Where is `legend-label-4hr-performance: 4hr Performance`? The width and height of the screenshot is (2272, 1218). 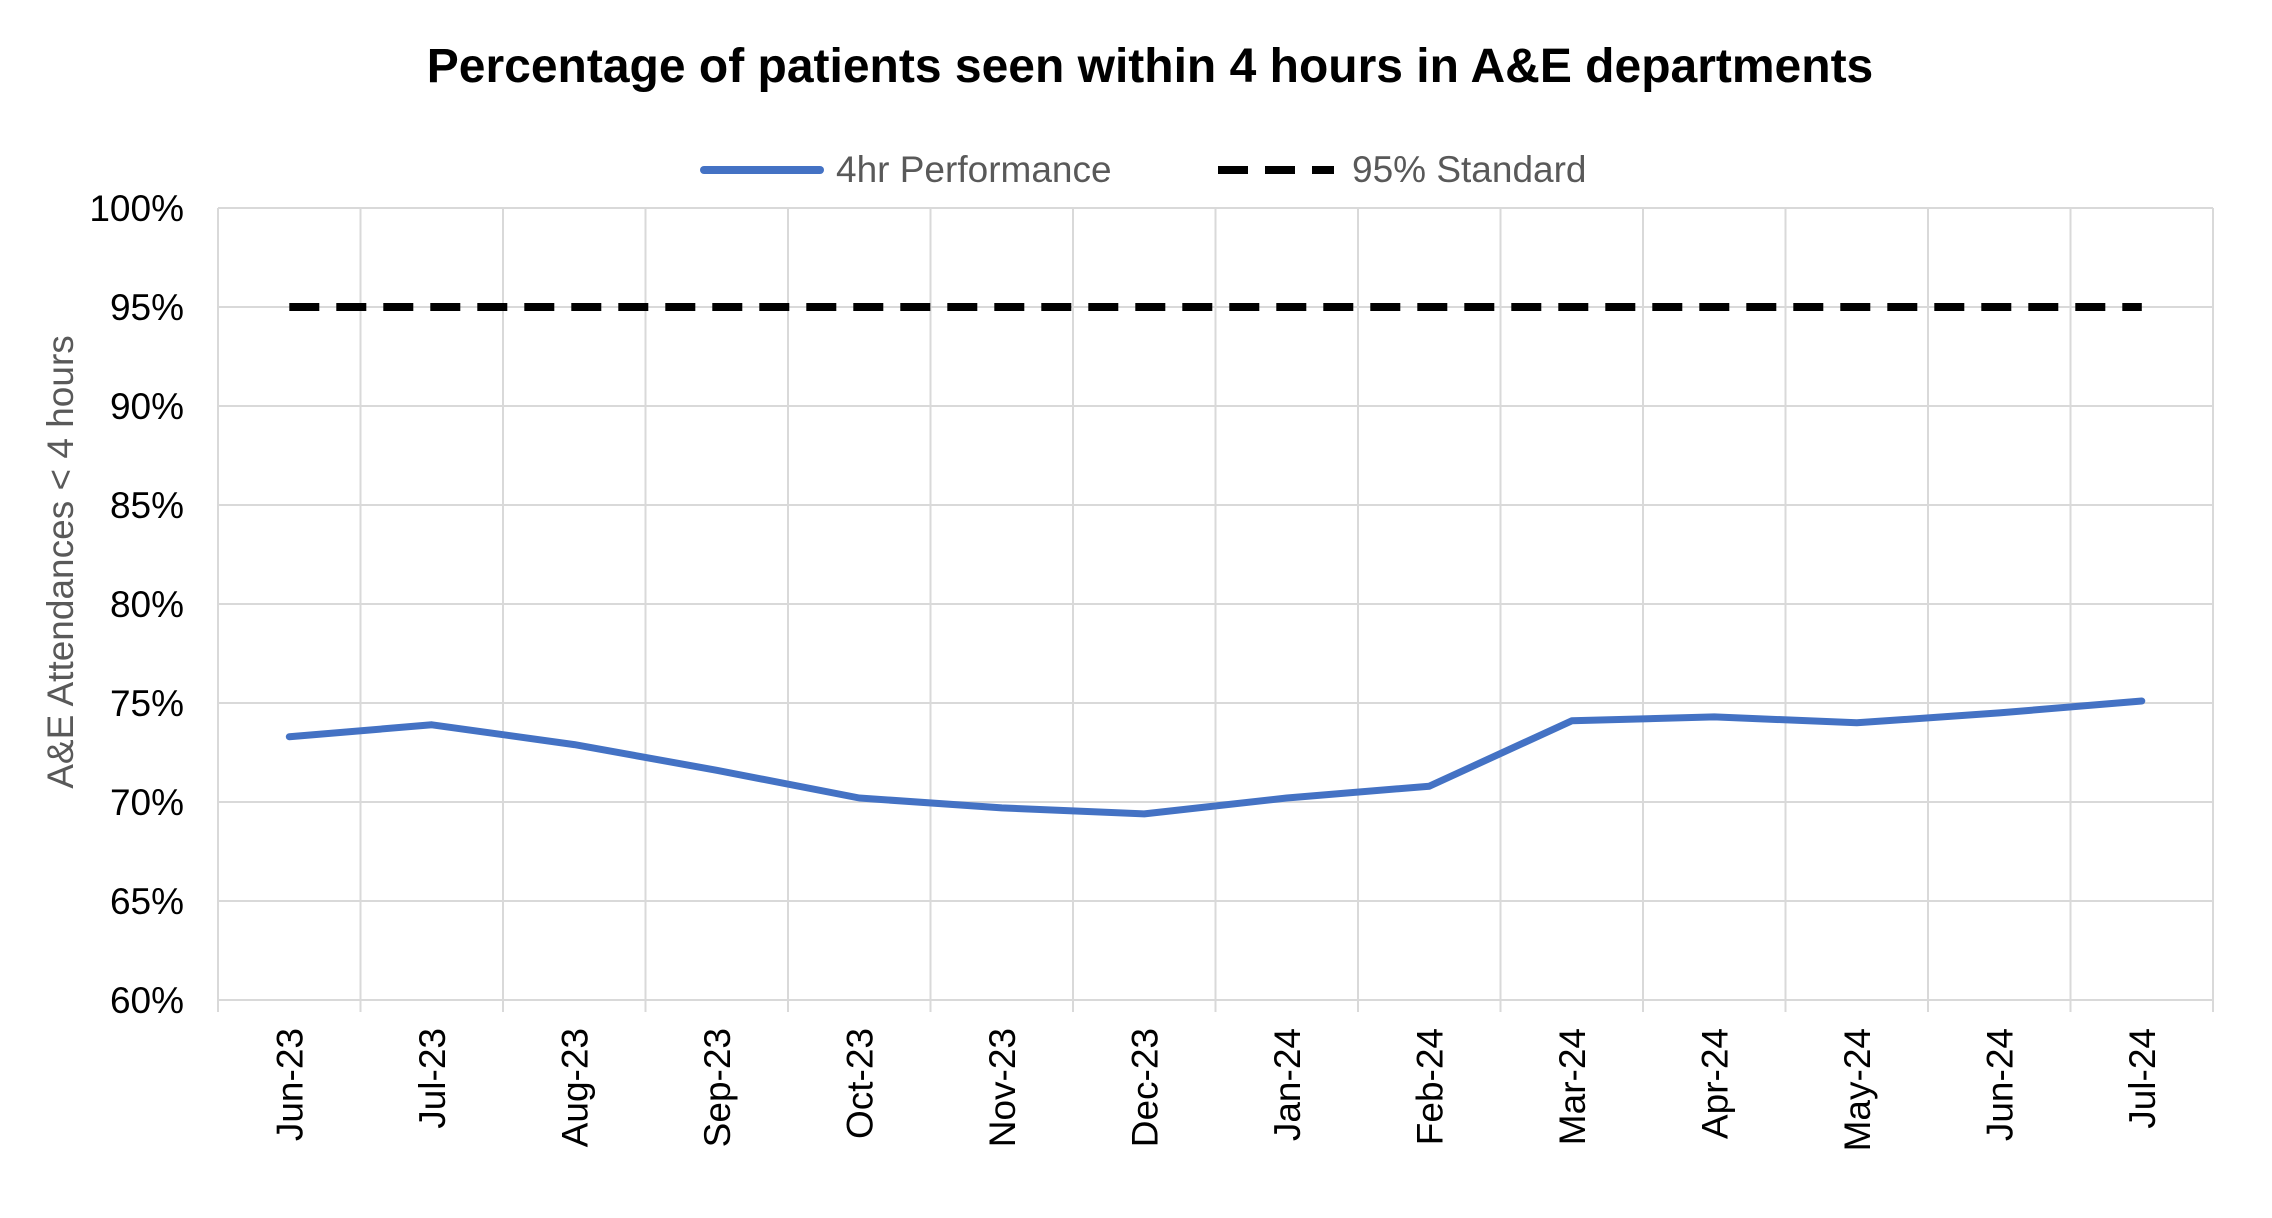 legend-label-4hr-performance: 4hr Performance is located at coordinates (974, 169).